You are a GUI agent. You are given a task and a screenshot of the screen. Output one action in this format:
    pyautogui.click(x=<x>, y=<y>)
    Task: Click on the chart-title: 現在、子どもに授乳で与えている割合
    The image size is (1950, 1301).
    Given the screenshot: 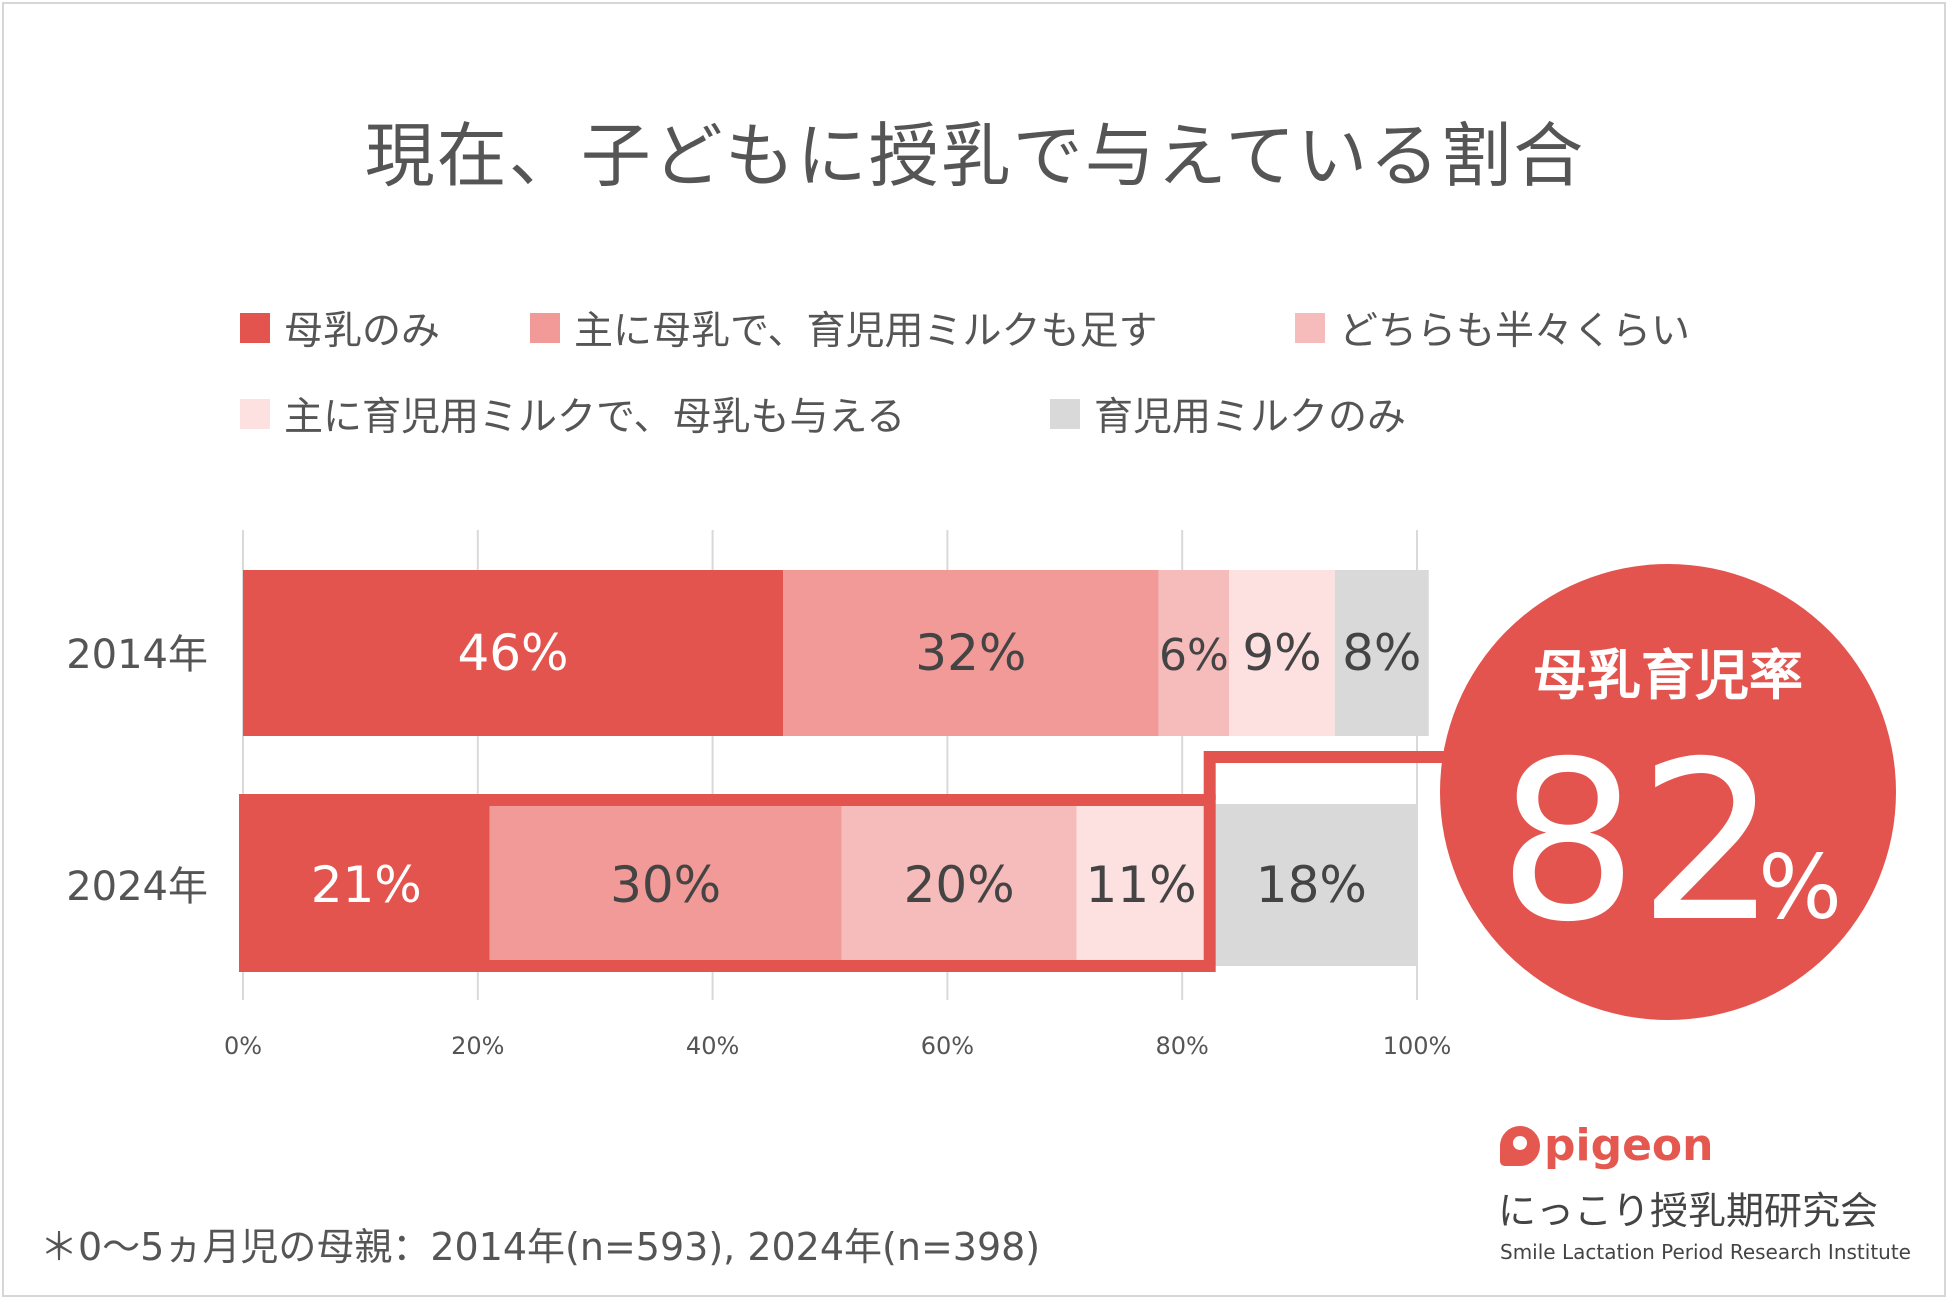 What is the action you would take?
    pyautogui.click(x=975, y=156)
    